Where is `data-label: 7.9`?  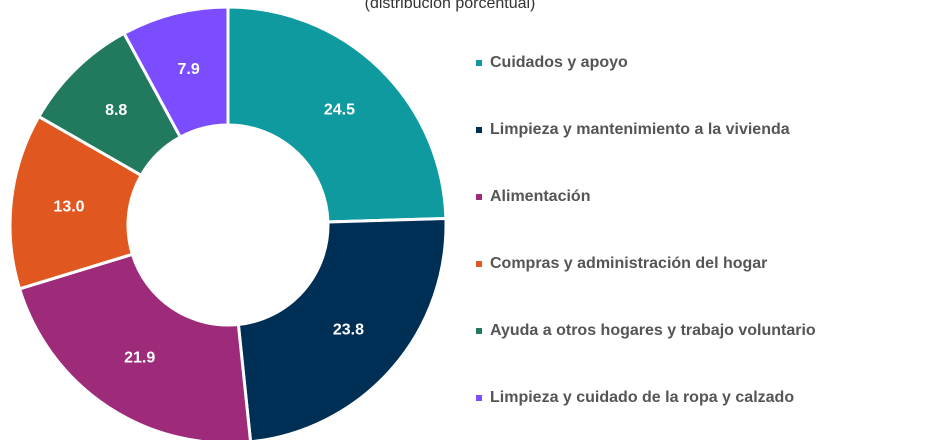
data-label: 7.9 is located at coordinates (189, 69).